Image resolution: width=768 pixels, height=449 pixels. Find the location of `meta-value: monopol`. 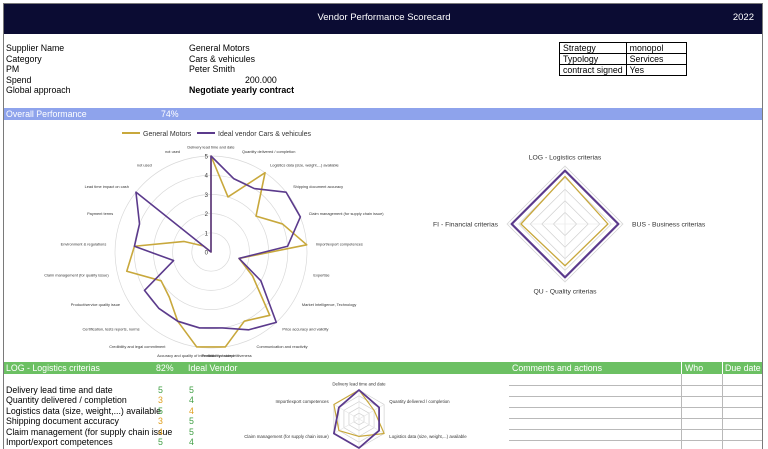

meta-value: monopol is located at coordinates (656, 48).